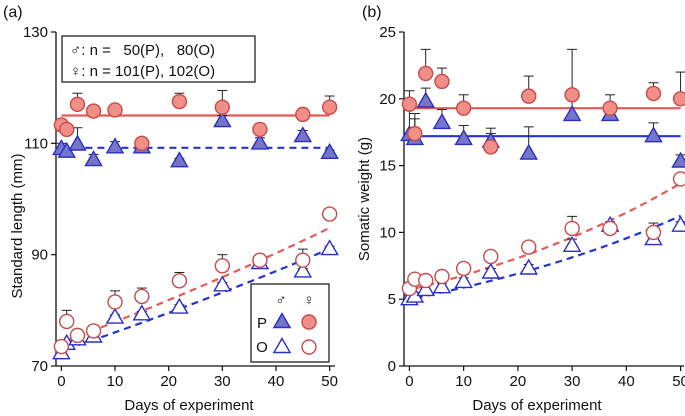 This screenshot has width=685, height=416. Describe the element at coordinates (392, 299) in the screenshot. I see `panel-b-y-tick-label: 5` at that location.